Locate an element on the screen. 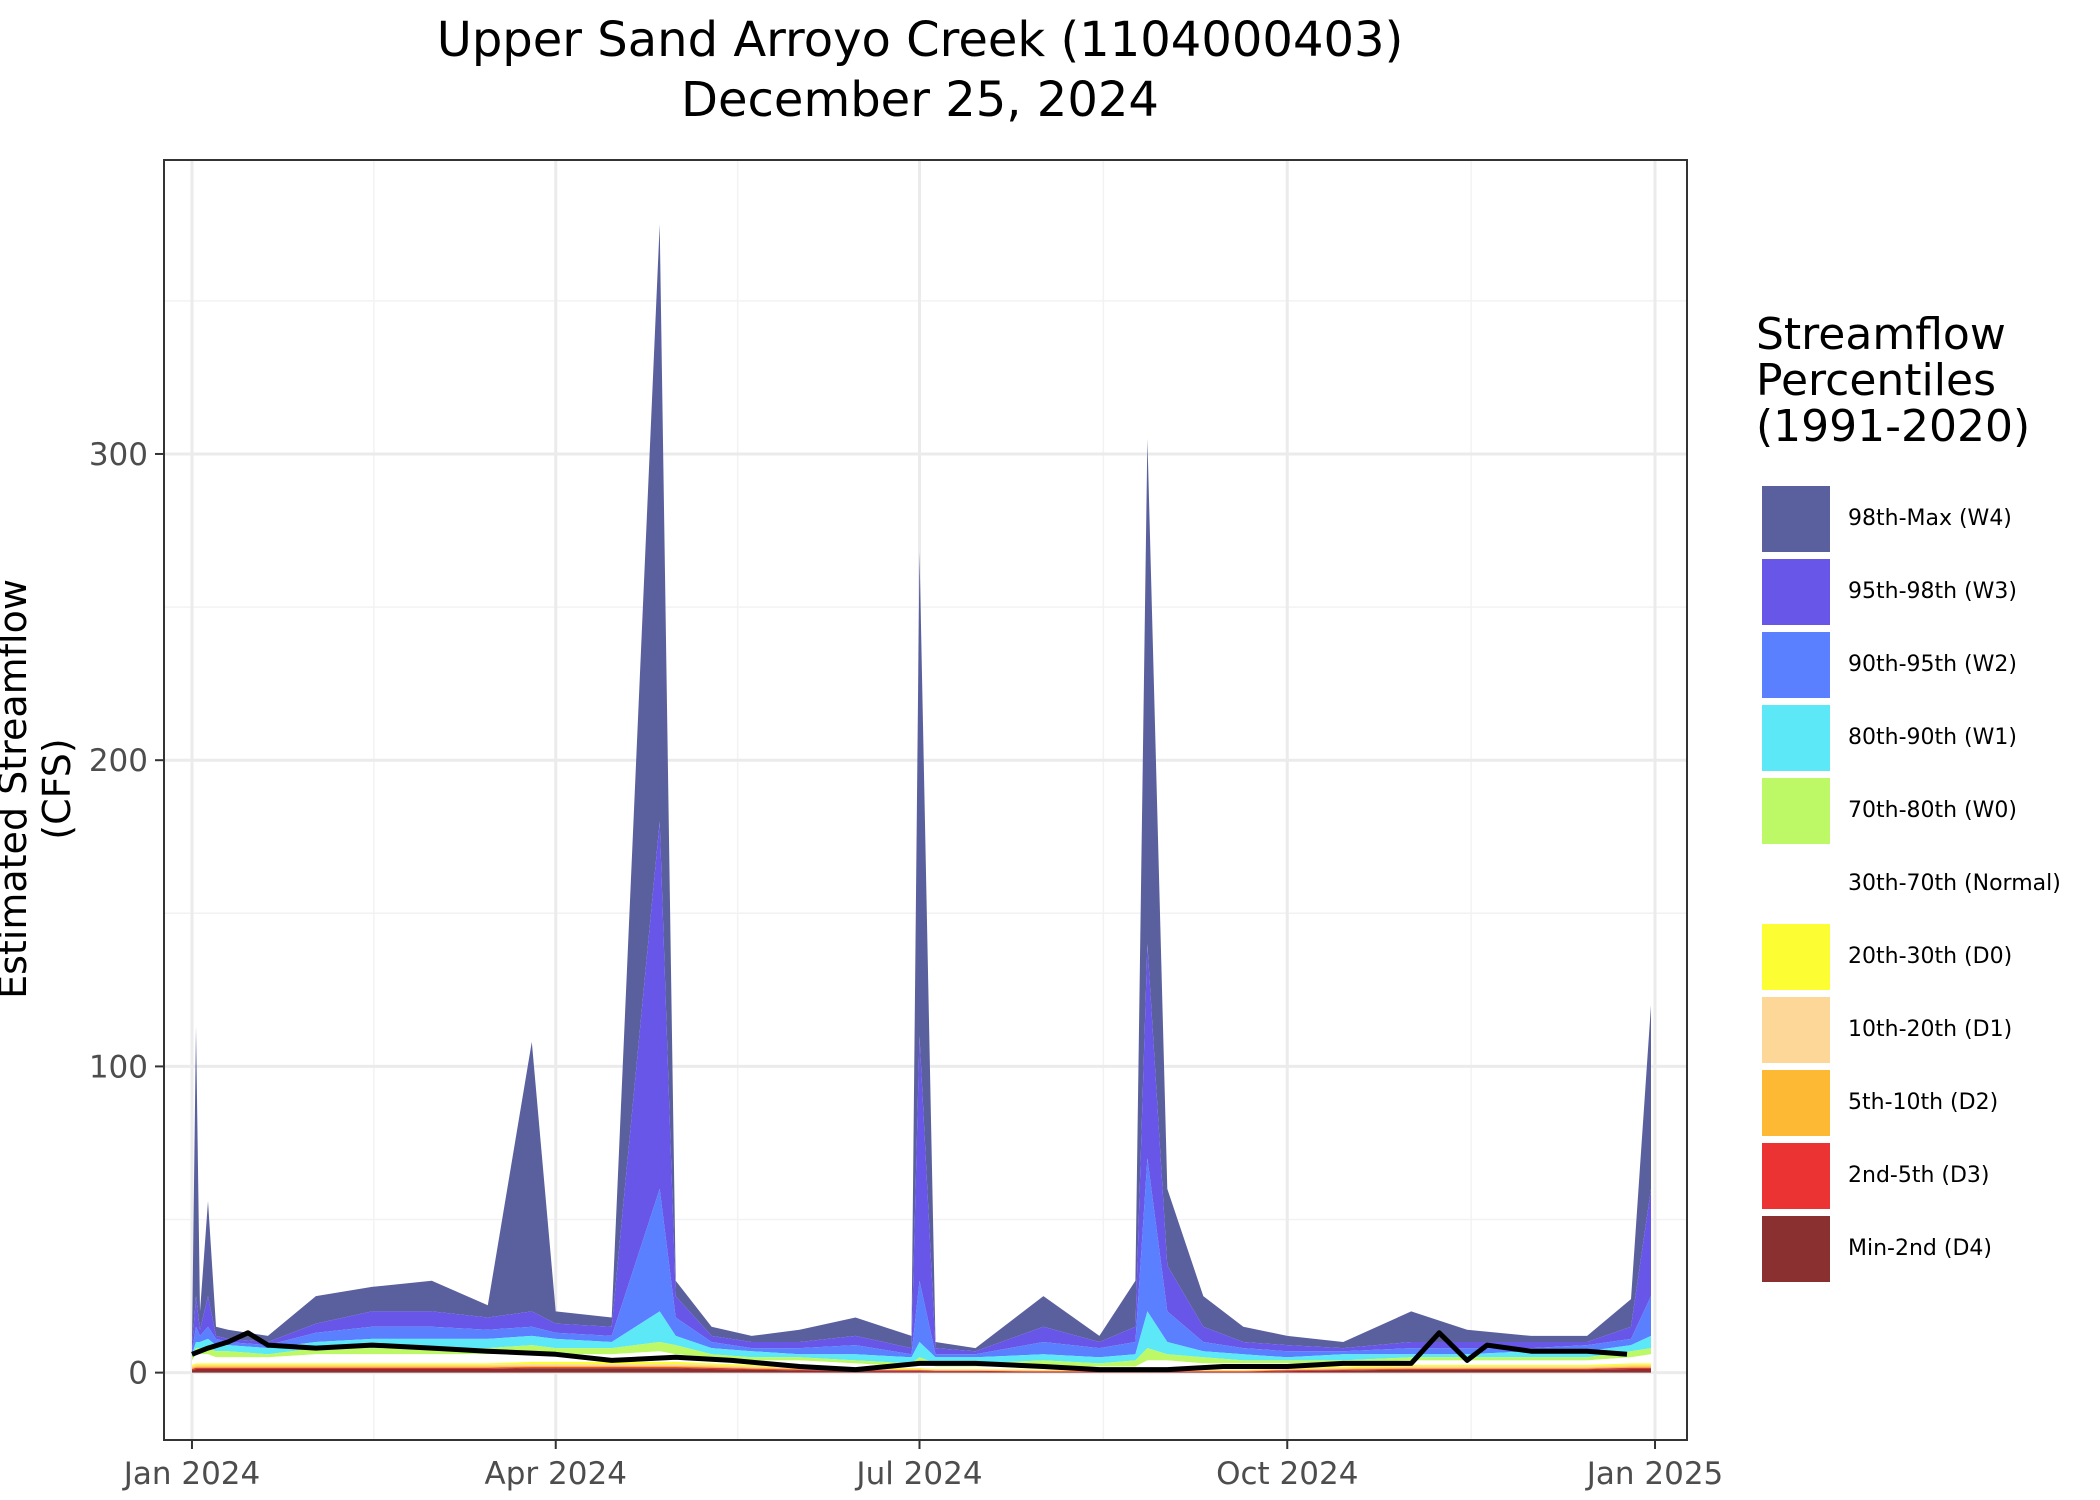 Image resolution: width=2100 pixels, height=1500 pixels. band-w1 is located at coordinates (921, 1337).